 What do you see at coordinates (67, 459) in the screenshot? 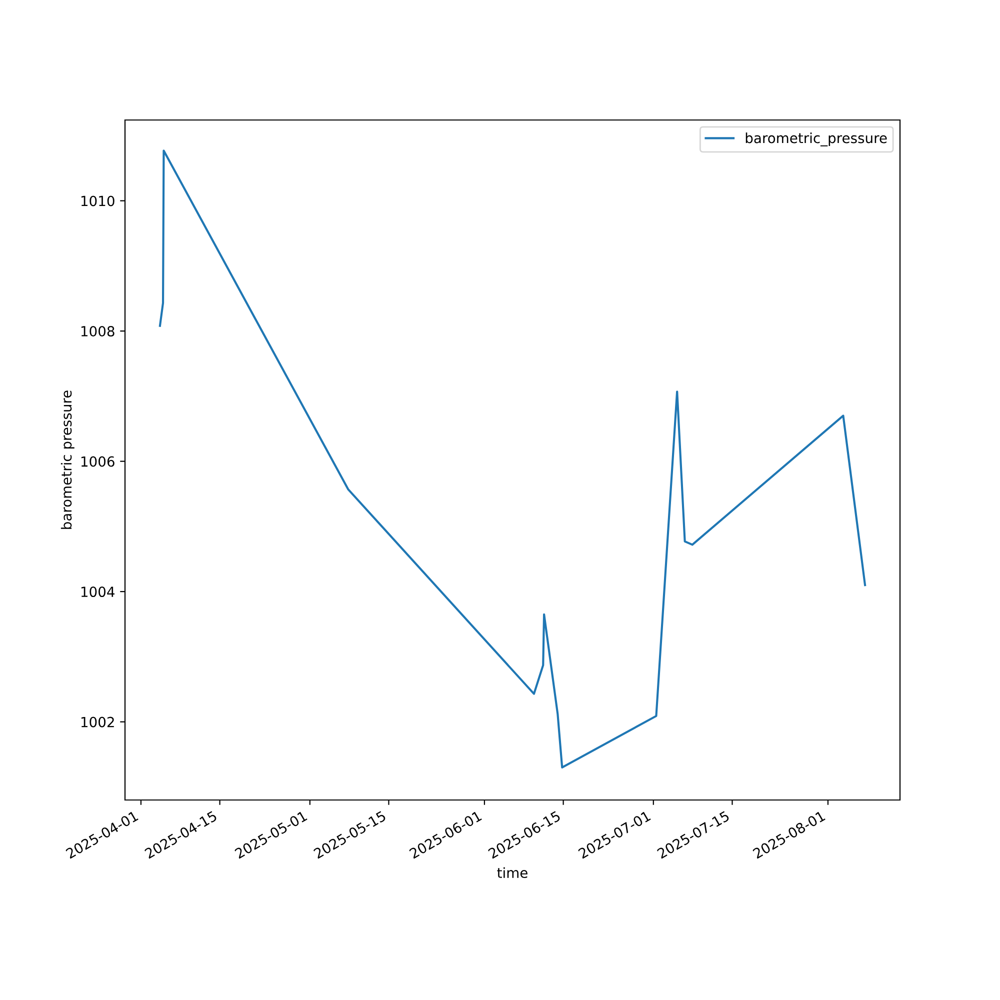
I see `y-axis-title: barometric pressure` at bounding box center [67, 459].